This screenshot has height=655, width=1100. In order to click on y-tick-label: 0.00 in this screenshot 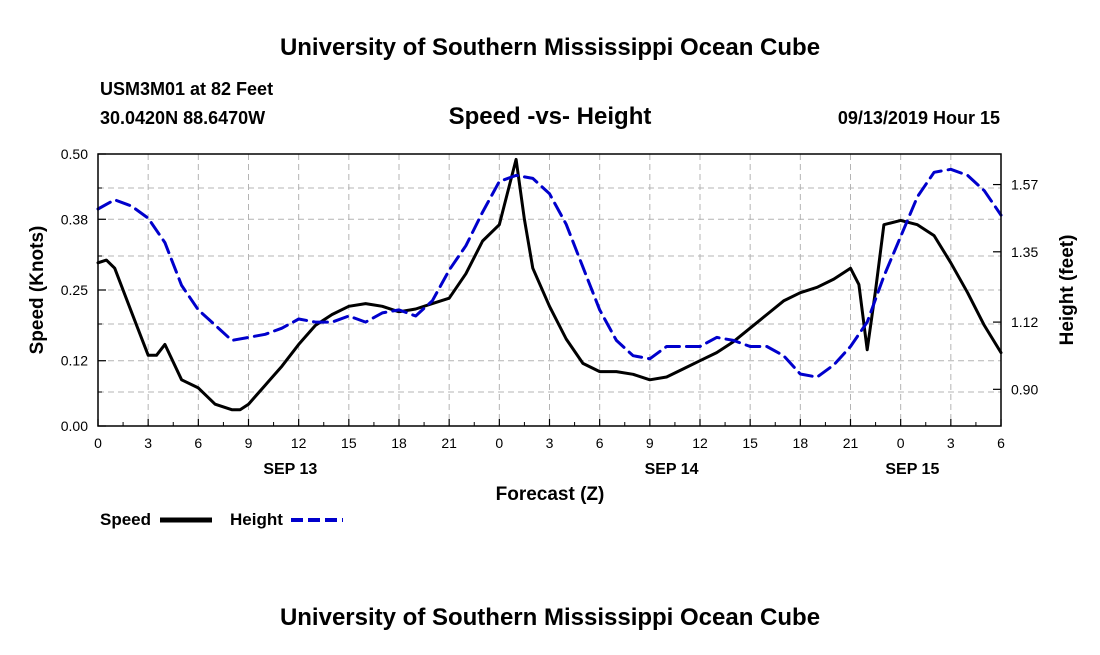, I will do `click(74, 426)`.